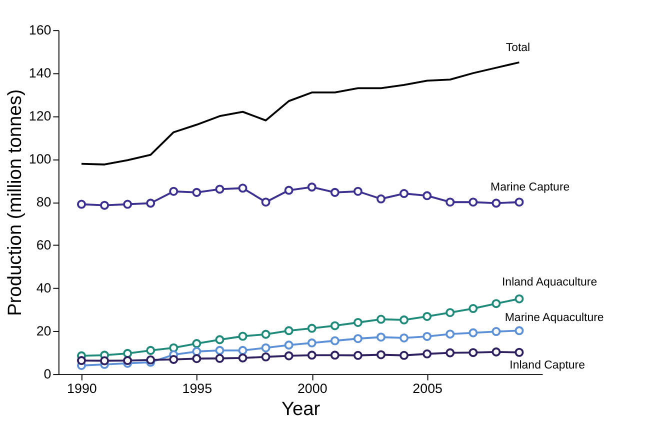 This screenshot has width=663, height=444. I want to click on series-label: Marine Capture, so click(530, 188).